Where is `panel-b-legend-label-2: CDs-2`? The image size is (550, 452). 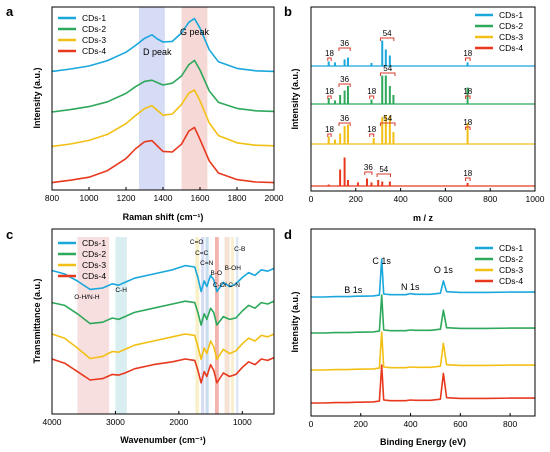 panel-b-legend-label-2: CDs-2 is located at coordinates (511, 26).